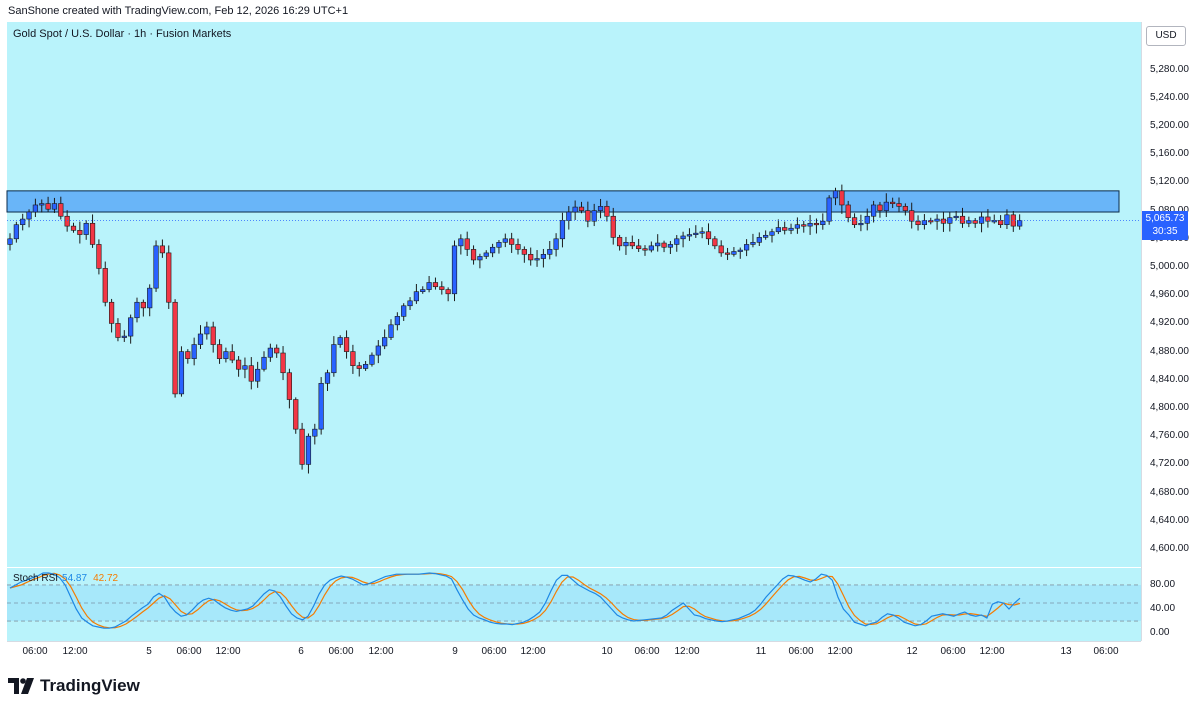 This screenshot has height=708, width=1200. Describe the element at coordinates (21, 686) in the screenshot. I see `tradingview-logo-icon` at that location.